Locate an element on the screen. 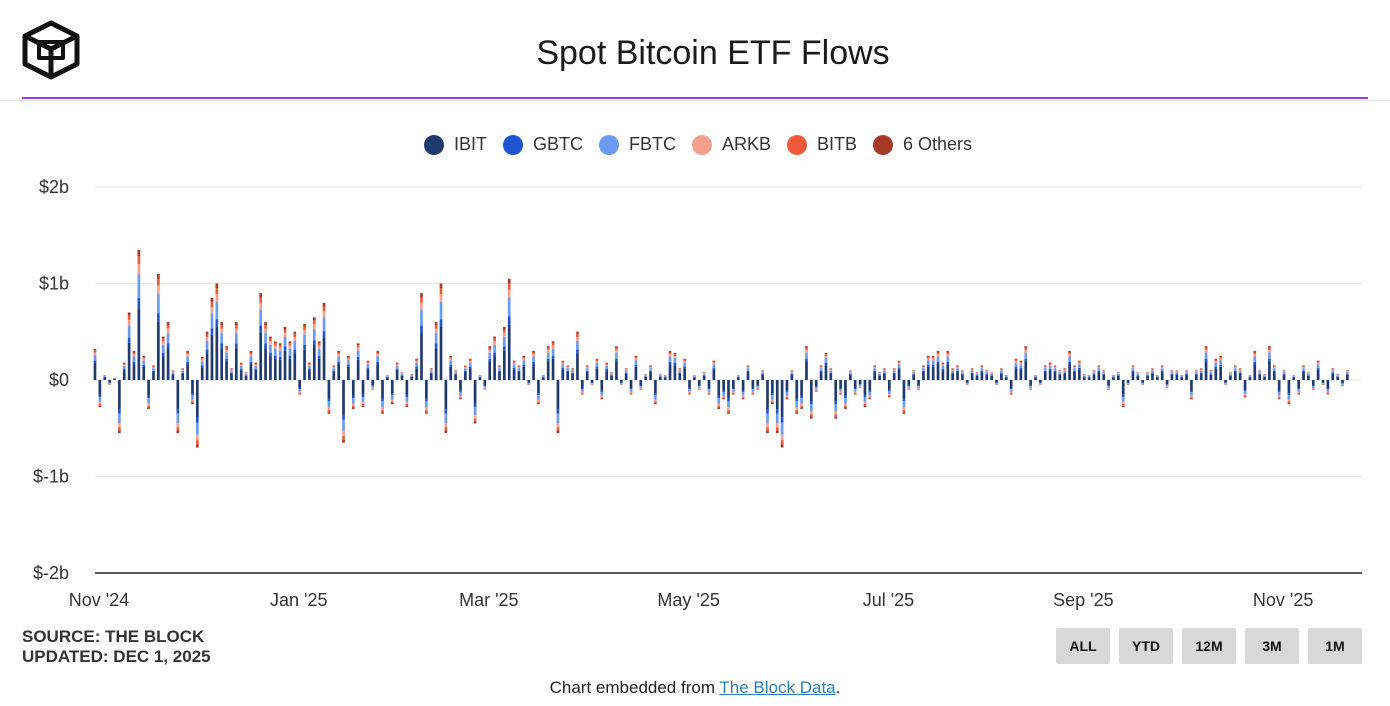 This screenshot has height=706, width=1390. legend-item-ibit: IBIT is located at coordinates (455, 144).